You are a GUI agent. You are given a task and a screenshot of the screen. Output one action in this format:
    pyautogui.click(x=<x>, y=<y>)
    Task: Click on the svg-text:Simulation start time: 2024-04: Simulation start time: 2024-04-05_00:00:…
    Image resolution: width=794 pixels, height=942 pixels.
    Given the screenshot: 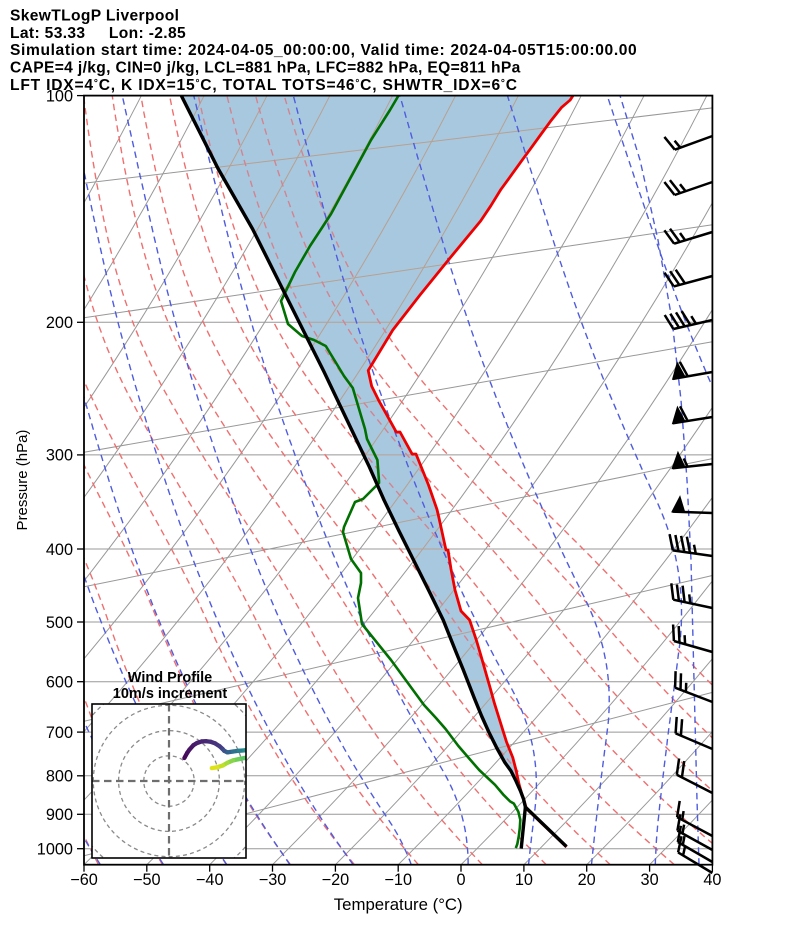 What is the action you would take?
    pyautogui.click(x=323, y=50)
    